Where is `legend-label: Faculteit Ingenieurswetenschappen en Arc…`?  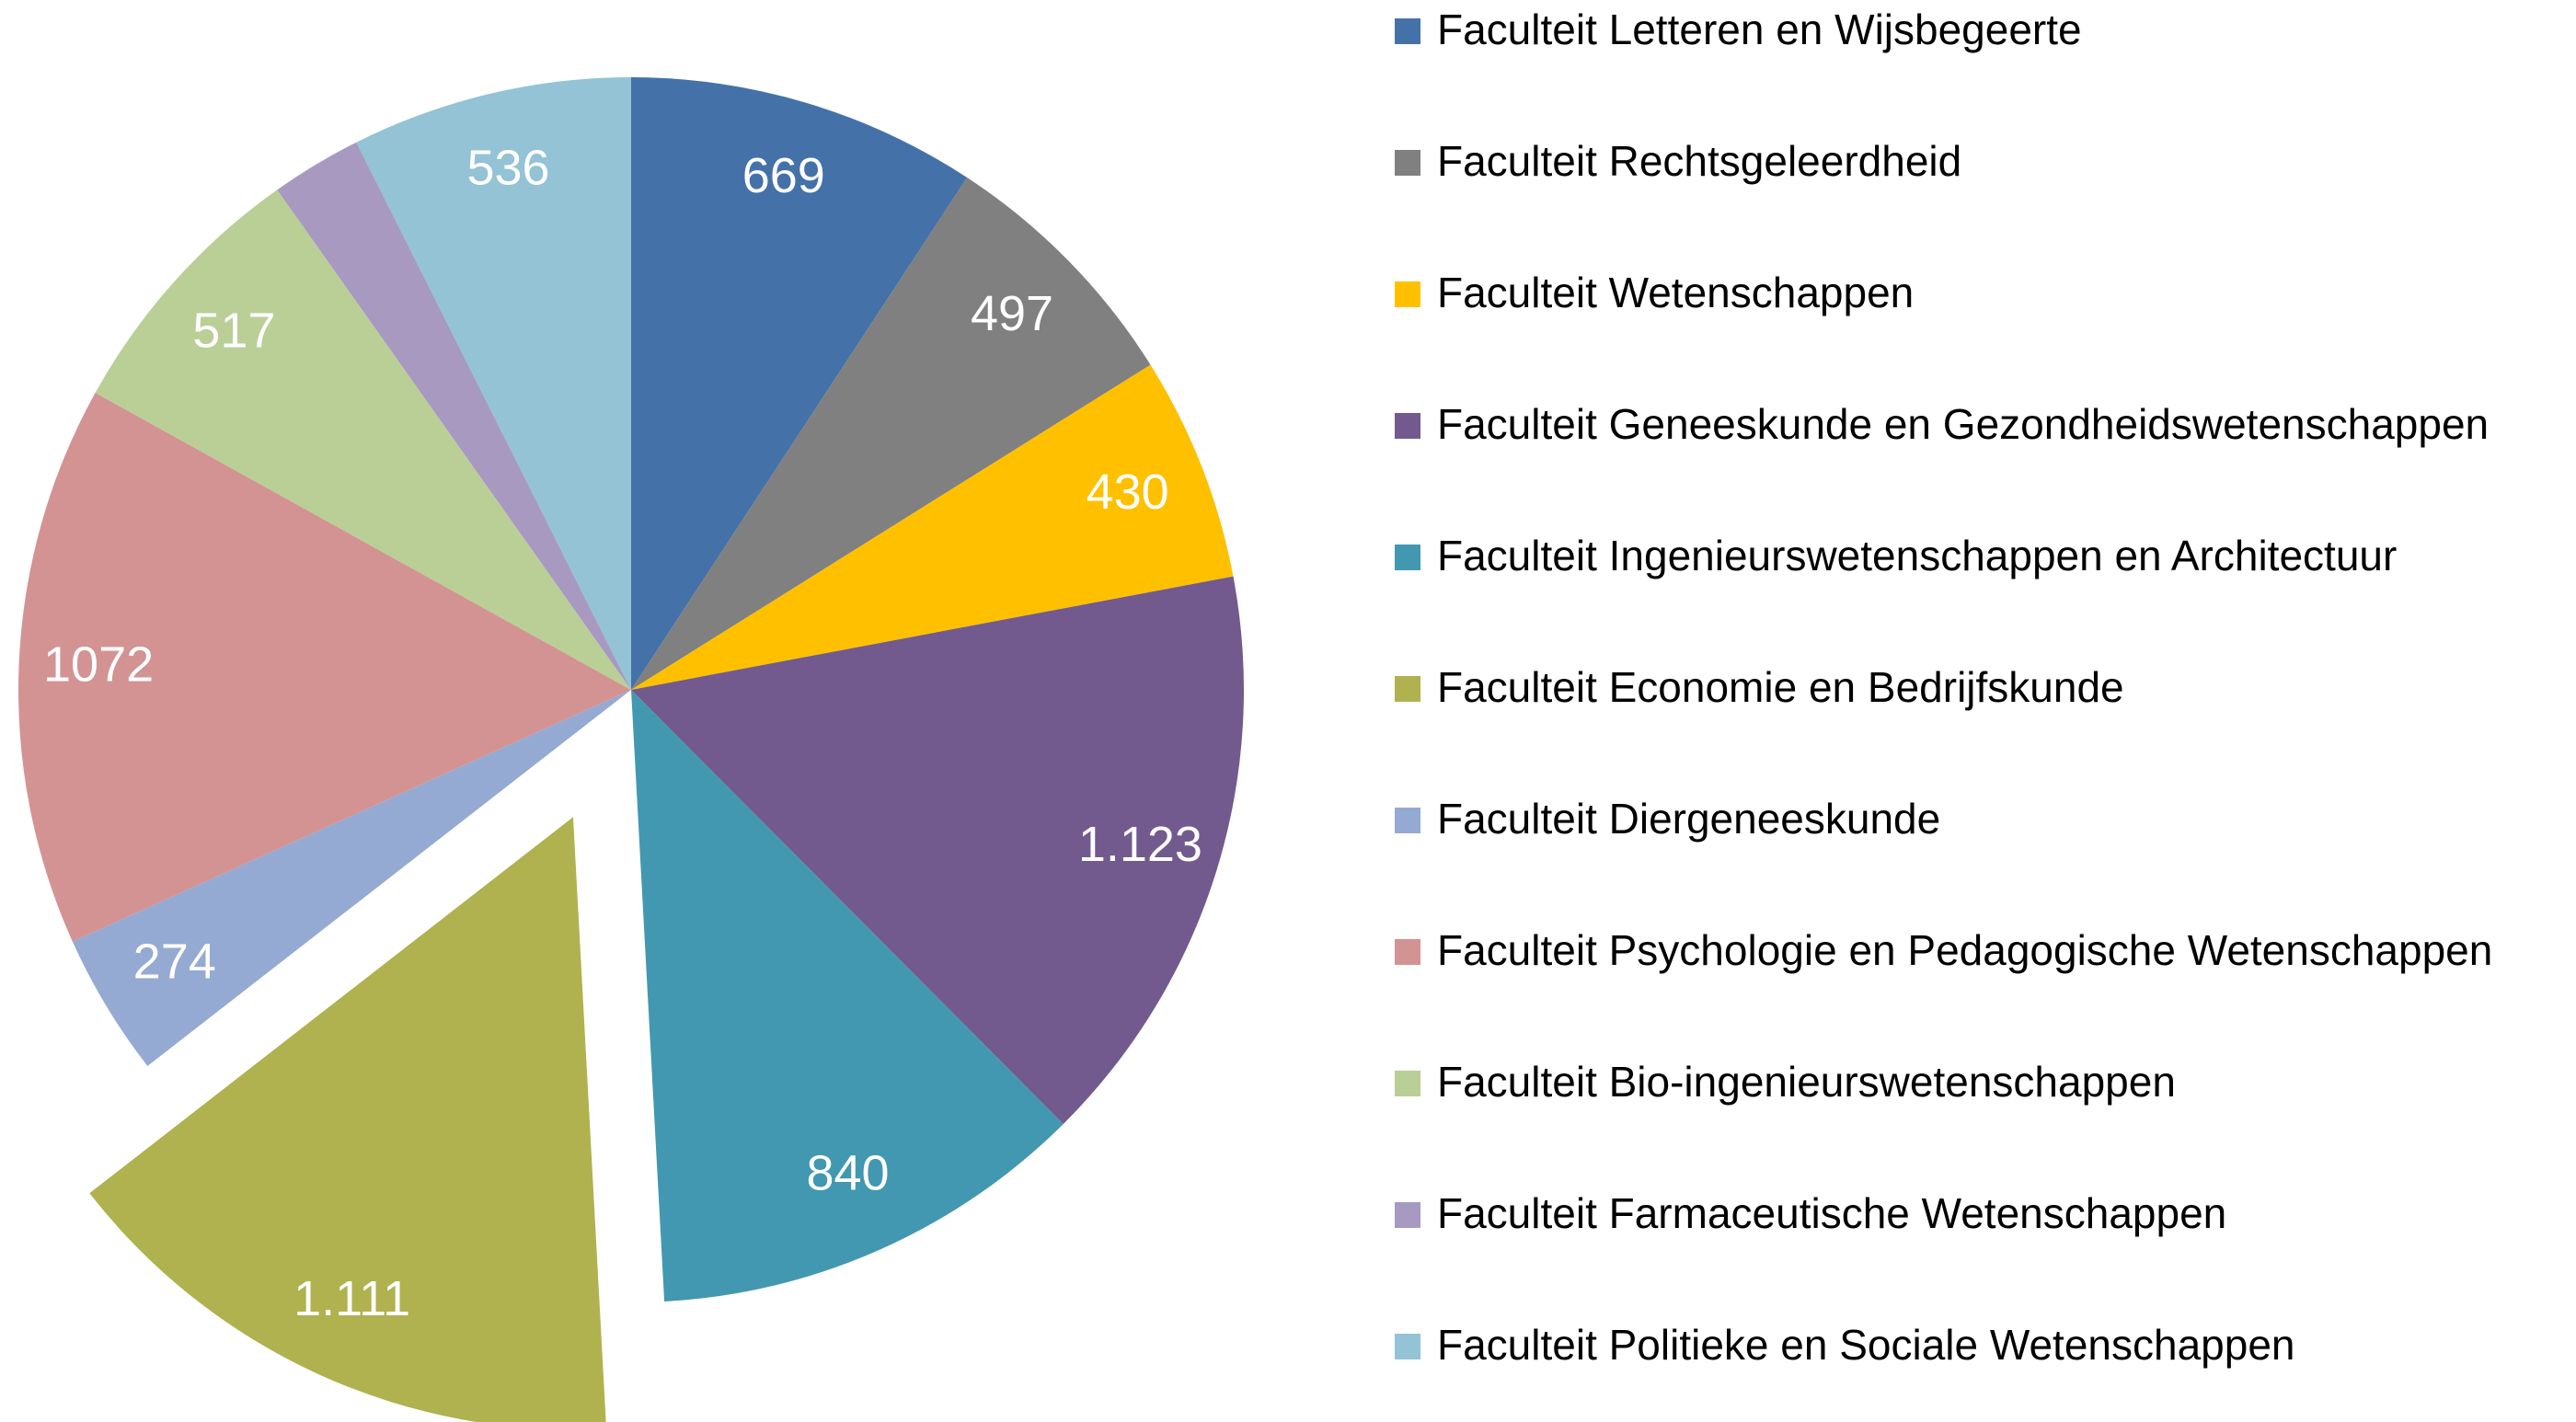 legend-label: Faculteit Ingenieurswetenschappen en Arc… is located at coordinates (1917, 555).